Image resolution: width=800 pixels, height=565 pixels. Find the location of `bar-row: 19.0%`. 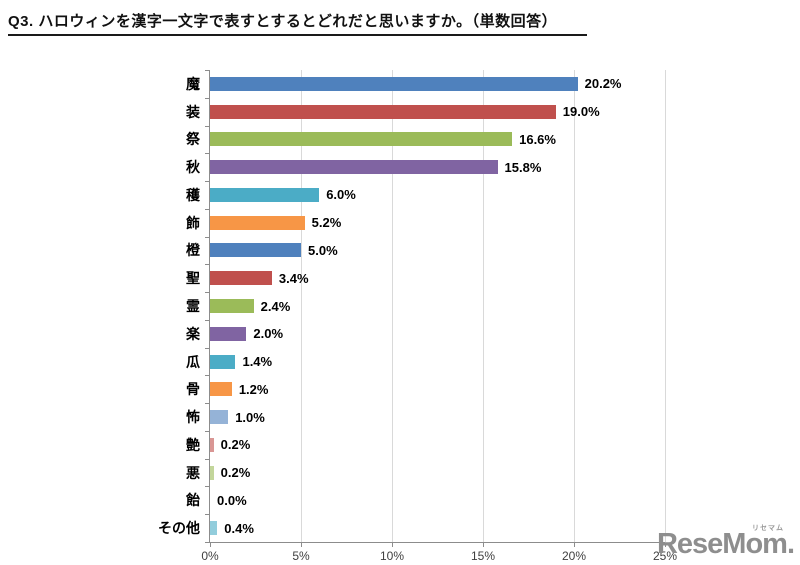

bar-row: 19.0% is located at coordinates (437, 112).